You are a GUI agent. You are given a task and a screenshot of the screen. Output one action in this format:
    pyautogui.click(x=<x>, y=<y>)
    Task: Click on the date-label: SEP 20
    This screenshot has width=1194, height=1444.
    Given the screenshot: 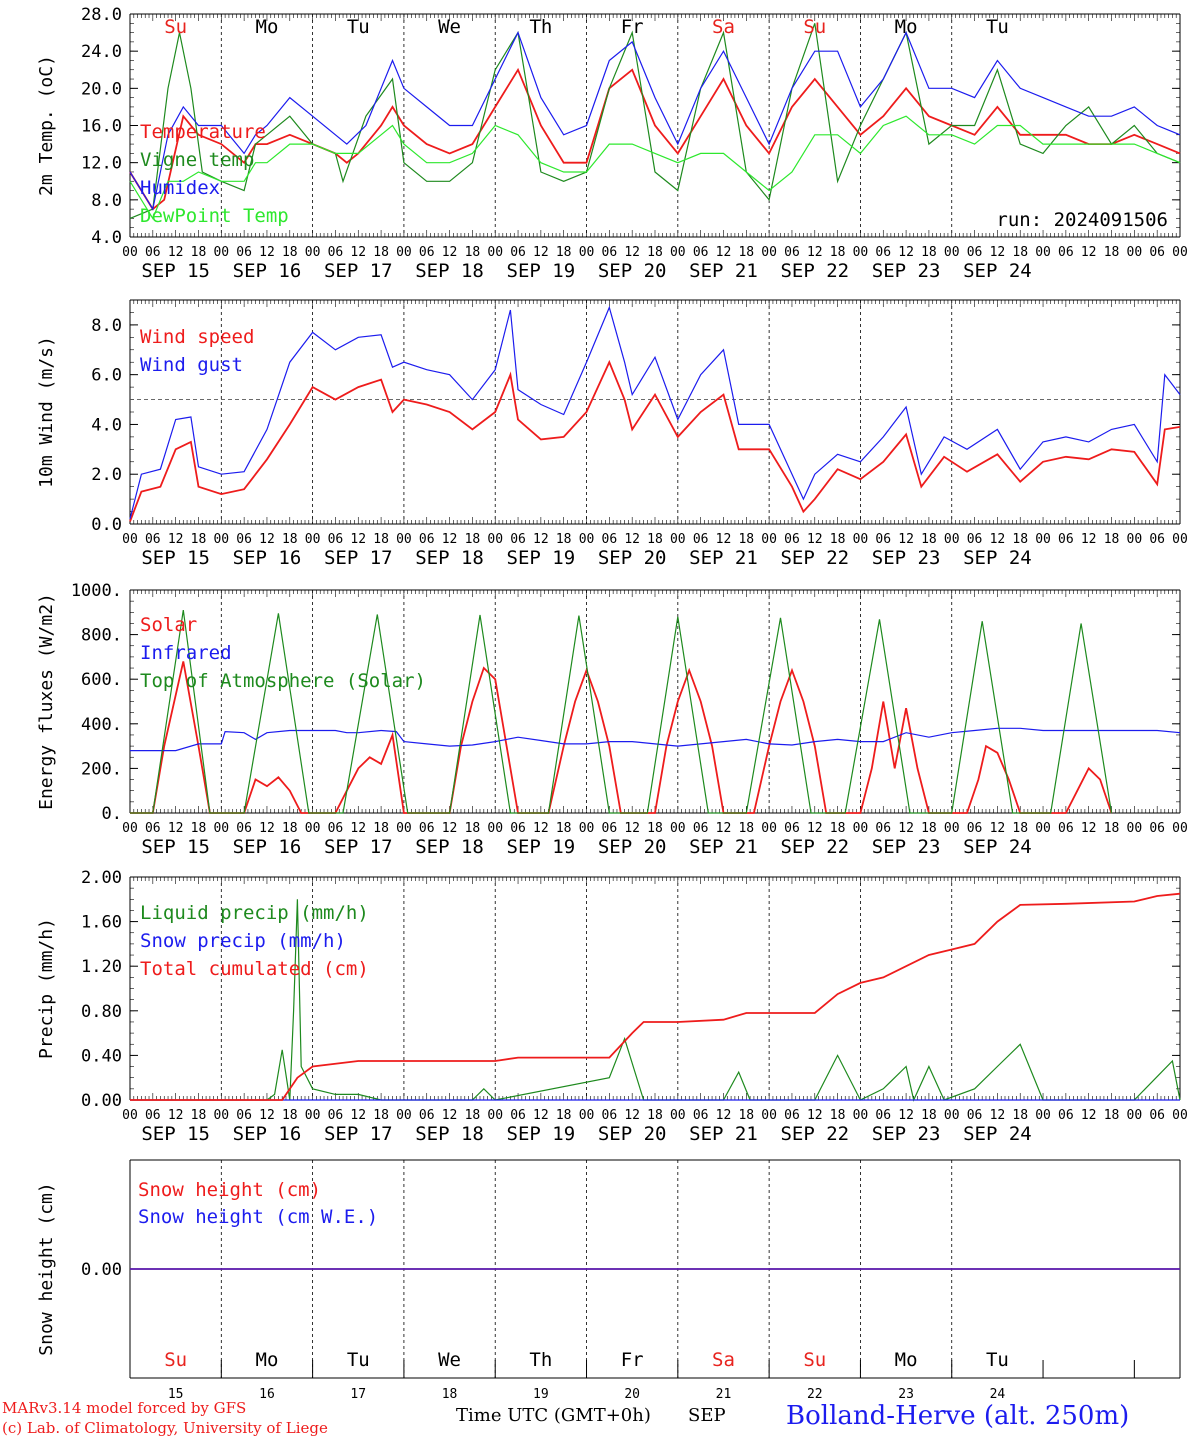 What is the action you would take?
    pyautogui.click(x=632, y=847)
    